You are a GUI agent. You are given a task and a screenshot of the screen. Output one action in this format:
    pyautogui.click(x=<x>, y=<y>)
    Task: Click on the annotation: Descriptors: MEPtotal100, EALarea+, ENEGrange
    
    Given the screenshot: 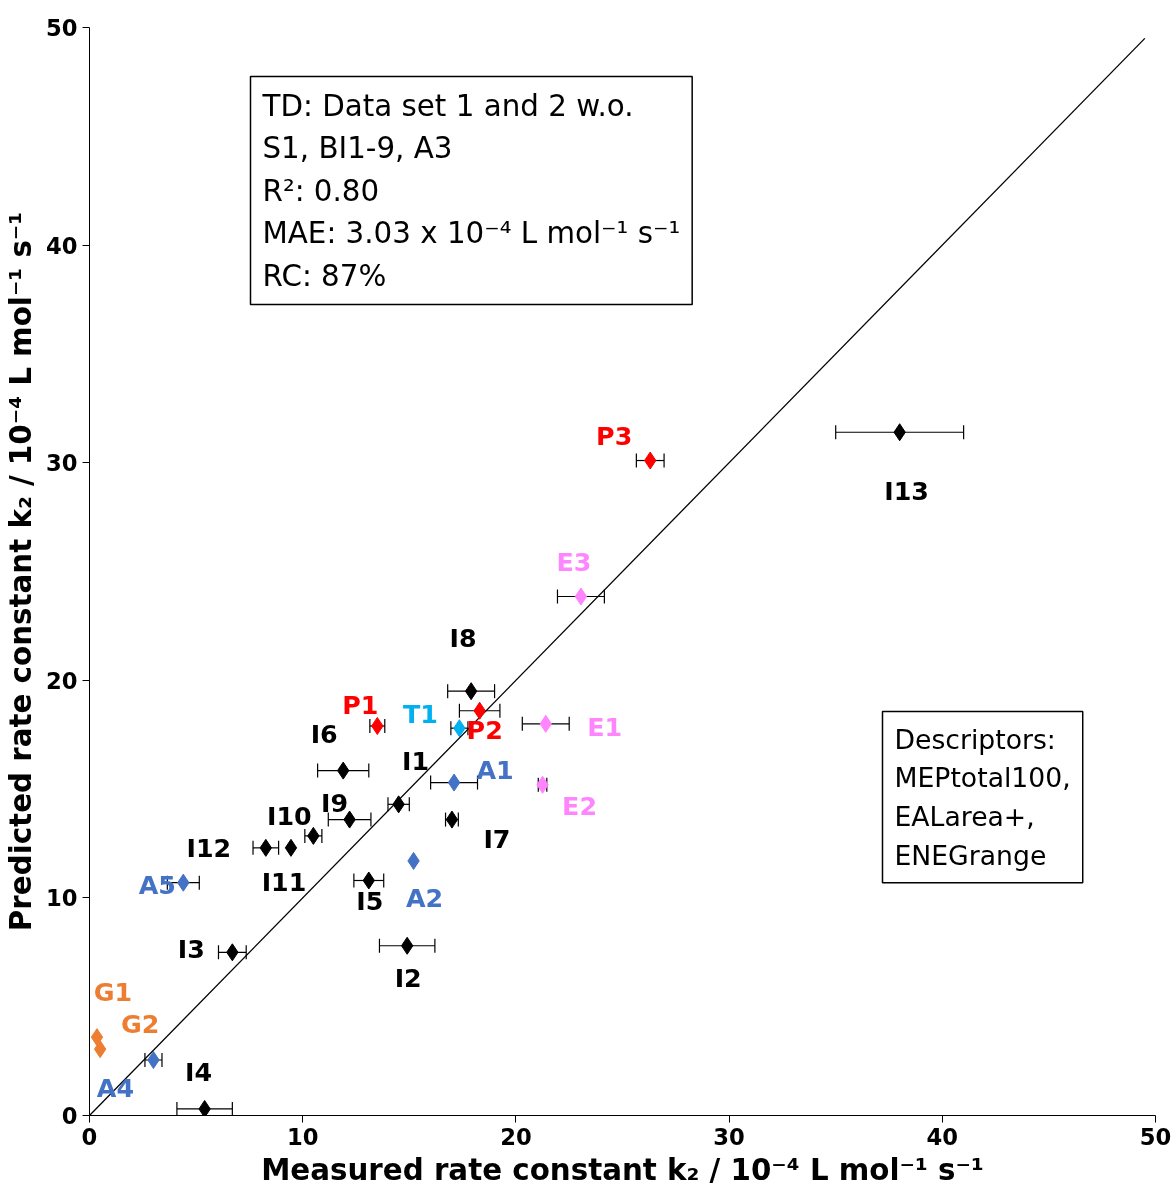 What is the action you would take?
    pyautogui.click(x=982, y=797)
    